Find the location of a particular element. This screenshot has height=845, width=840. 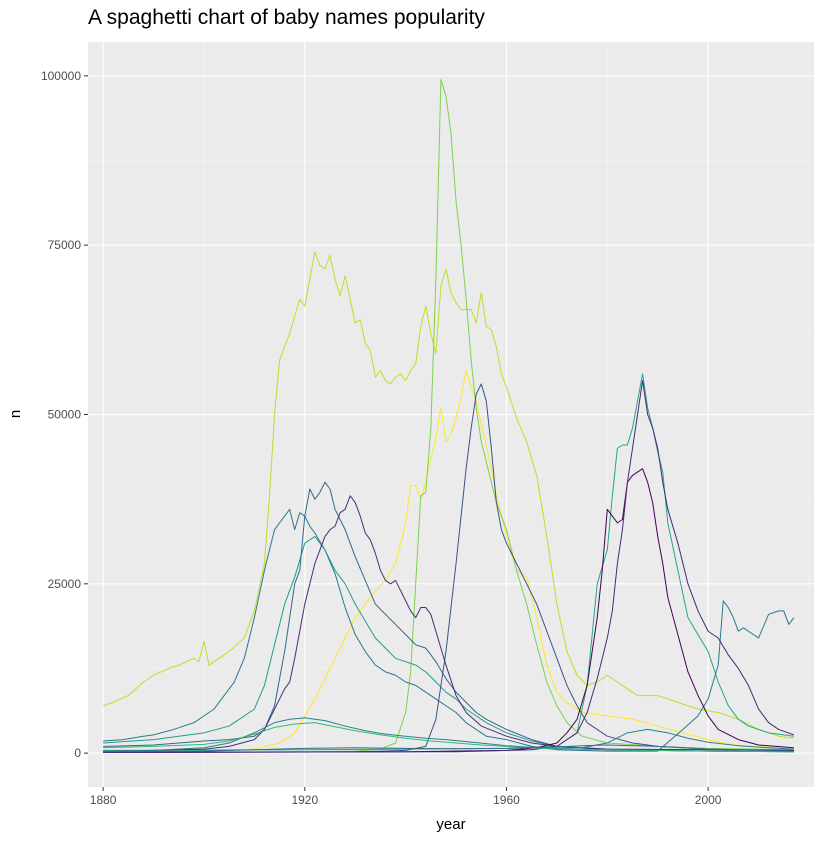

y-axis: 0 25000 50000 75000 100000 is located at coordinates (64, 414).